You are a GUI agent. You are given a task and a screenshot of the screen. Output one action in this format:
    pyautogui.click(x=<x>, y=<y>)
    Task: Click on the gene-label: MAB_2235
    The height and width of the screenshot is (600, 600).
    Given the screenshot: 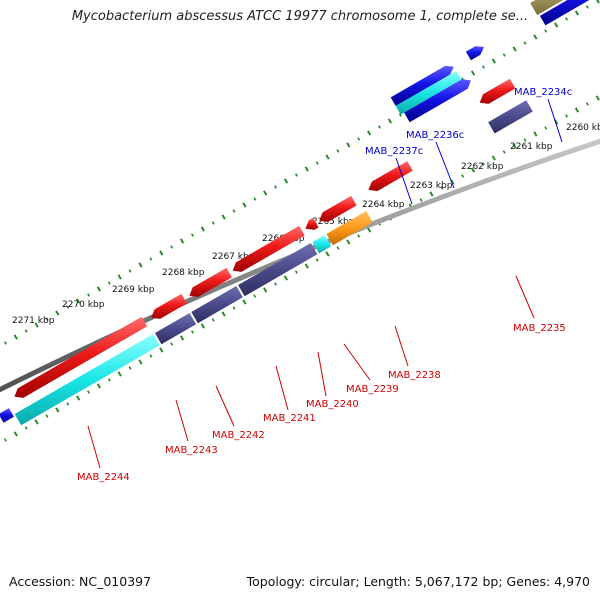 What is the action you would take?
    pyautogui.click(x=539, y=328)
    